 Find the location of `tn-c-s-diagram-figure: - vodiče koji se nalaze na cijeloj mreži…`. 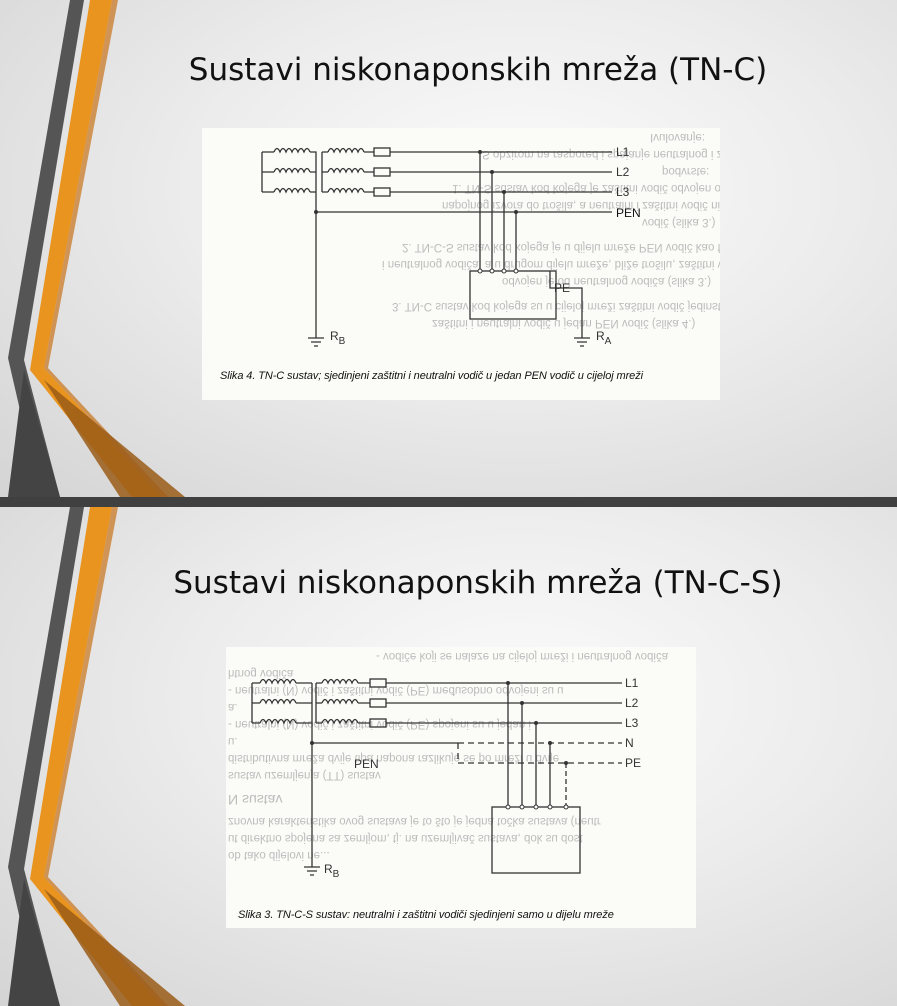

tn-c-s-diagram-figure: - vodiče koji se nalaze na cijeloj mreži… is located at coordinates (461, 787).